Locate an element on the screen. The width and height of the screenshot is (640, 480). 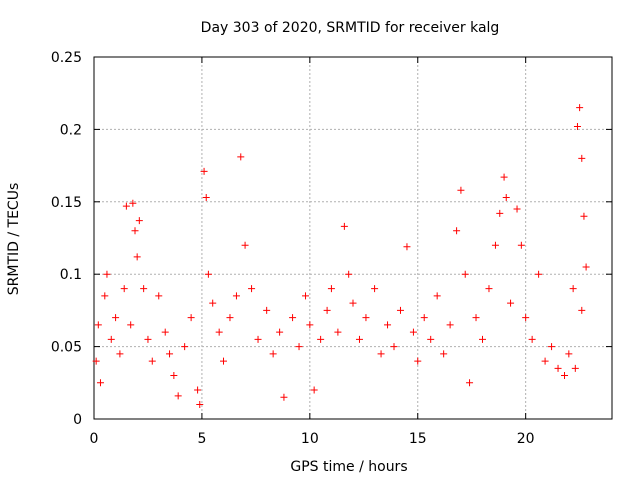
x-tick-label: 10 is located at coordinates (310, 439).